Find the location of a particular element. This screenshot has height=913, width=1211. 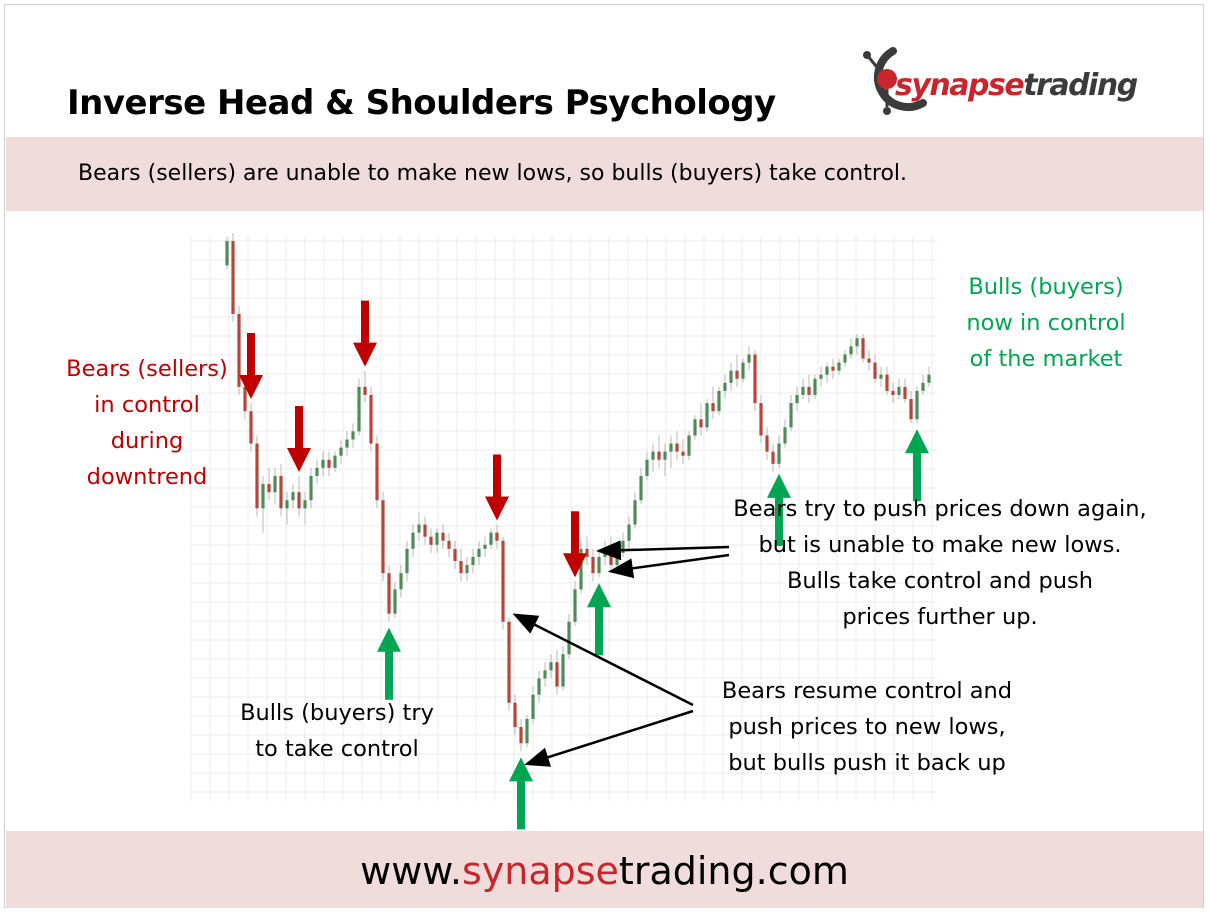

page-title: Inverse Head & Shoulders Psychology is located at coordinates (421, 103).